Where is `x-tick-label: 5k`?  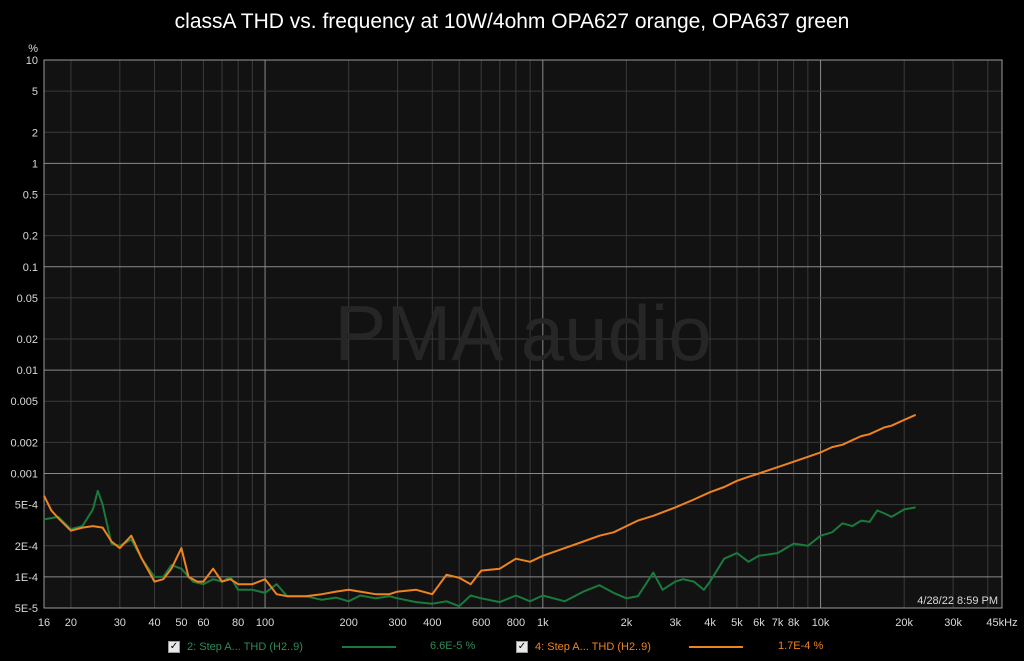
x-tick-label: 5k is located at coordinates (737, 623).